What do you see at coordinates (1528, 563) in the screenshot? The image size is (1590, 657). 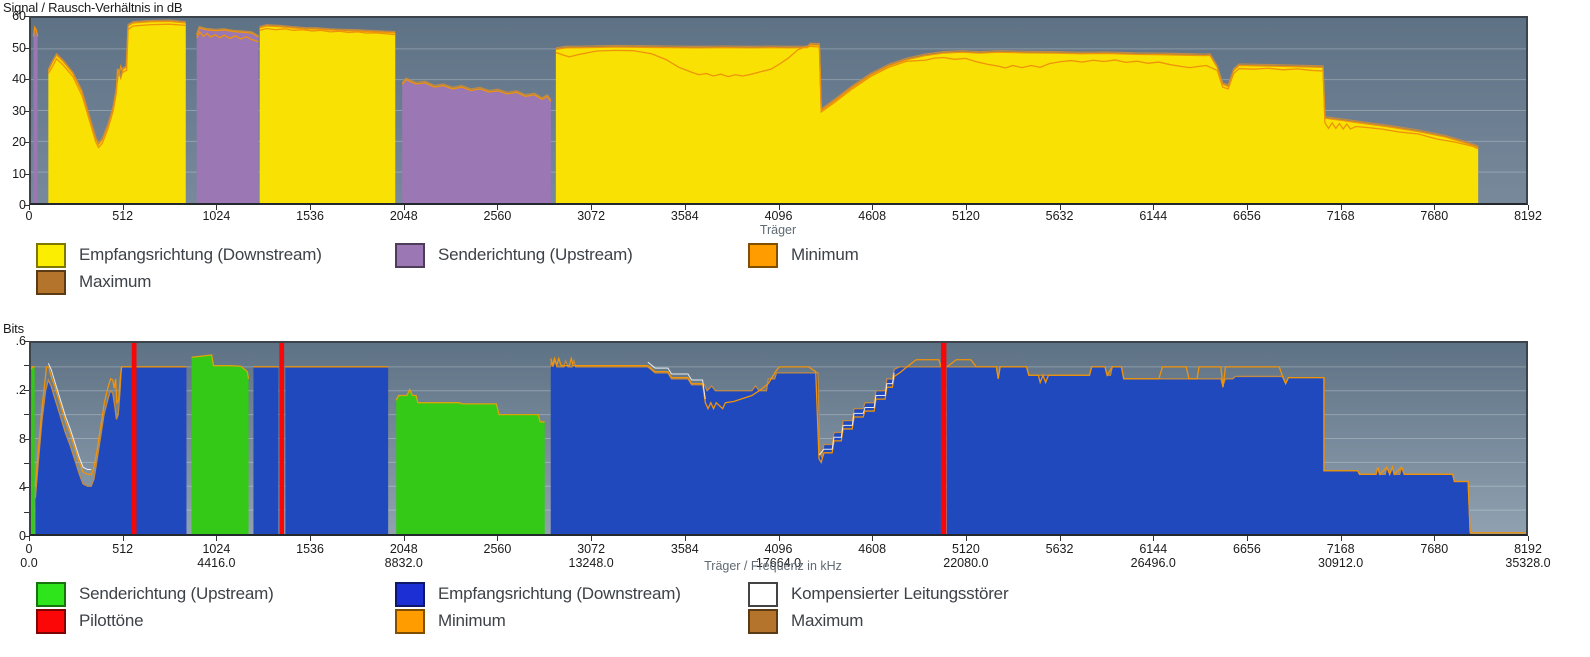 I see `freq-tick-label: 35328.0` at bounding box center [1528, 563].